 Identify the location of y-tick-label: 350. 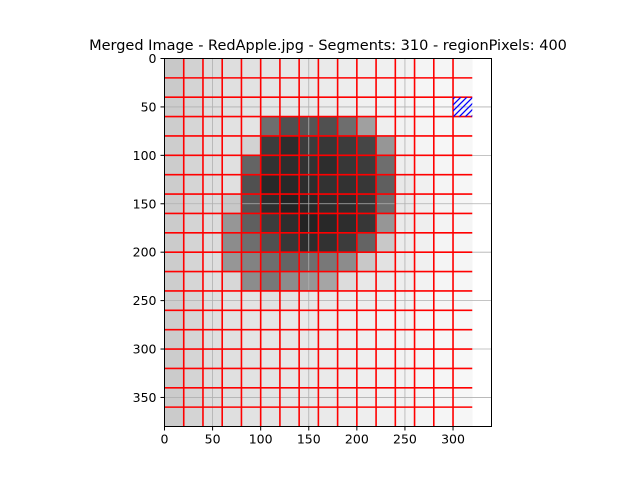
(145, 397).